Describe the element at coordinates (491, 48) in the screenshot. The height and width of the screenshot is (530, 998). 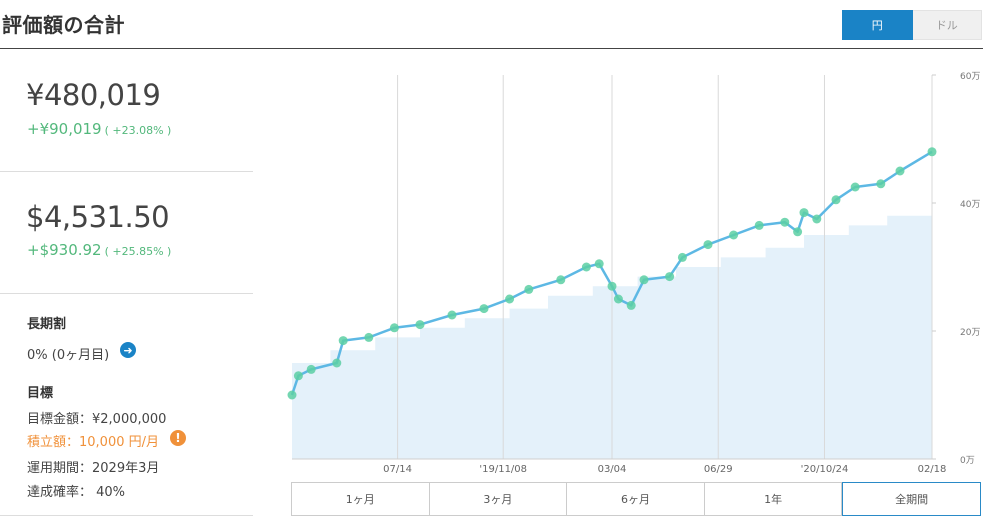
I see `header-divider` at that location.